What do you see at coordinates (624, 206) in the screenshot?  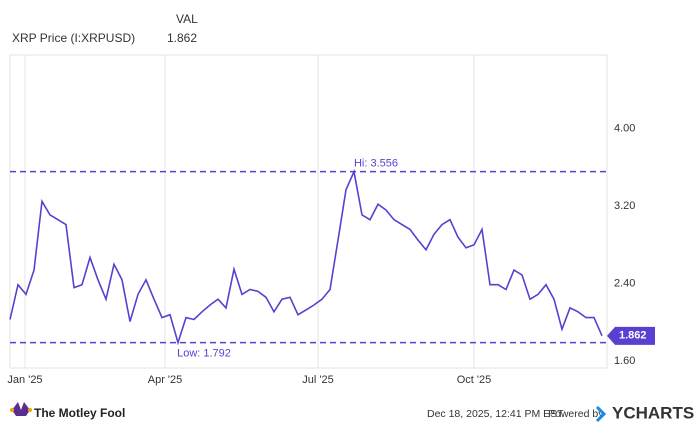 I see `y-tick-label: 3.20` at bounding box center [624, 206].